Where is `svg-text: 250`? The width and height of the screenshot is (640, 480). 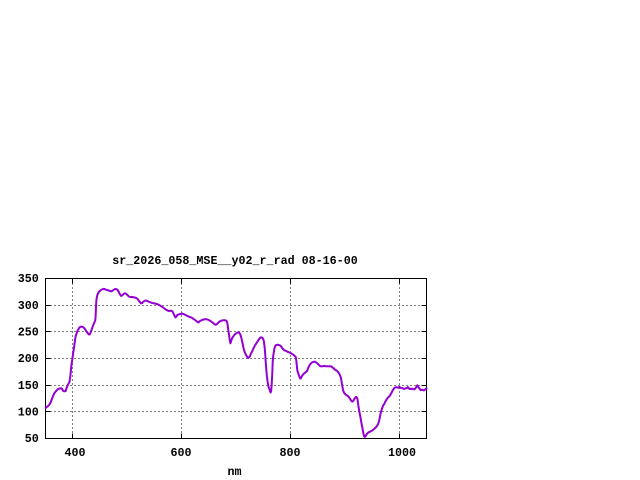
svg-text: 250 is located at coordinates (28, 333).